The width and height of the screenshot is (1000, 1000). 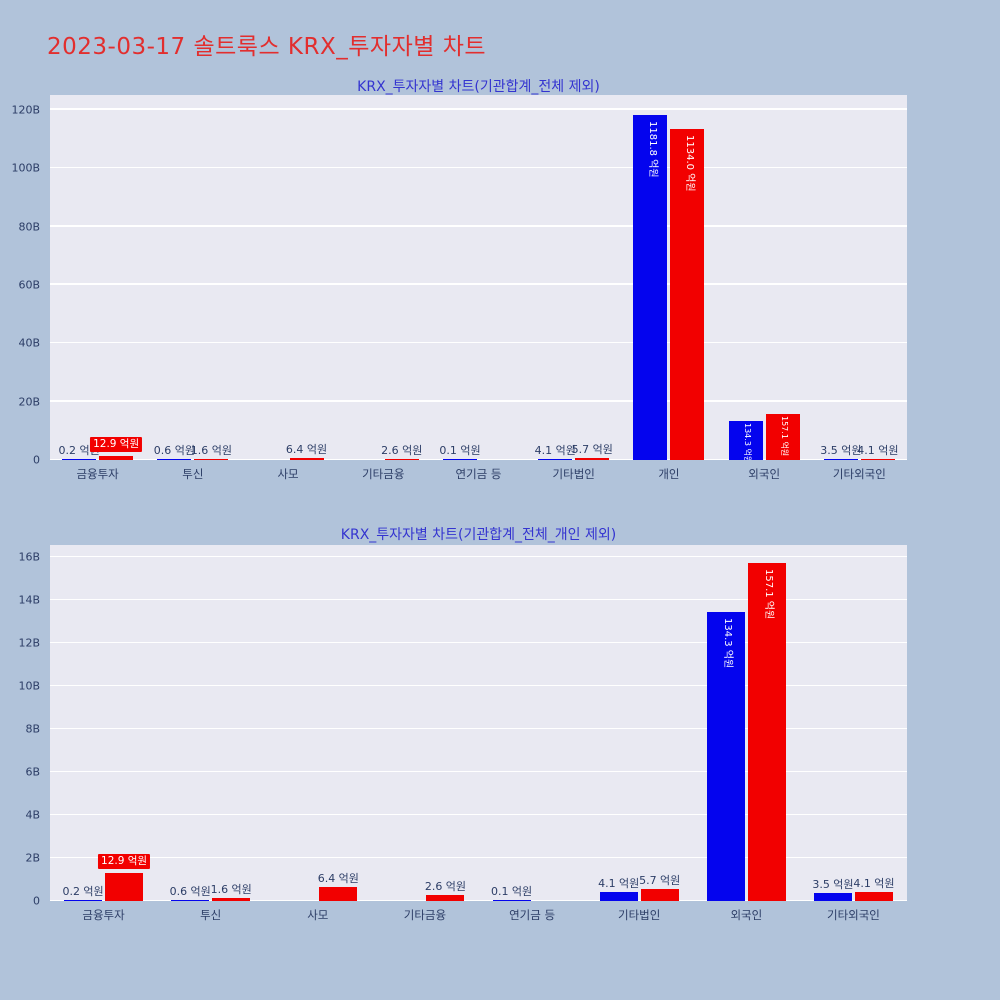 What do you see at coordinates (32, 772) in the screenshot?
I see `y-tick-label: 6B` at bounding box center [32, 772].